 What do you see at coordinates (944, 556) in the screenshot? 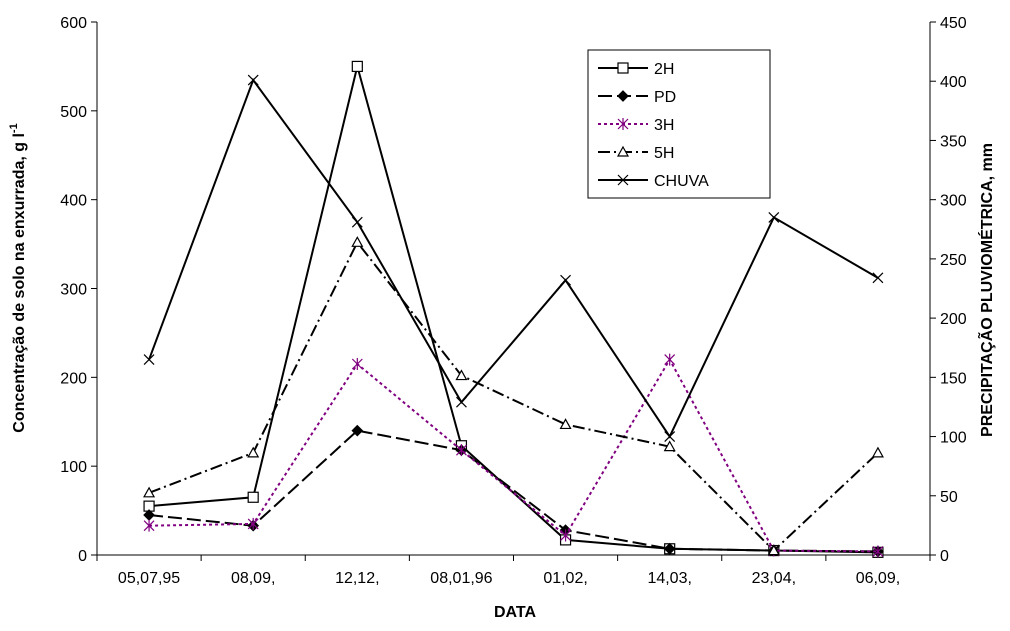
I see `y2-tick-label: 0` at bounding box center [944, 556].